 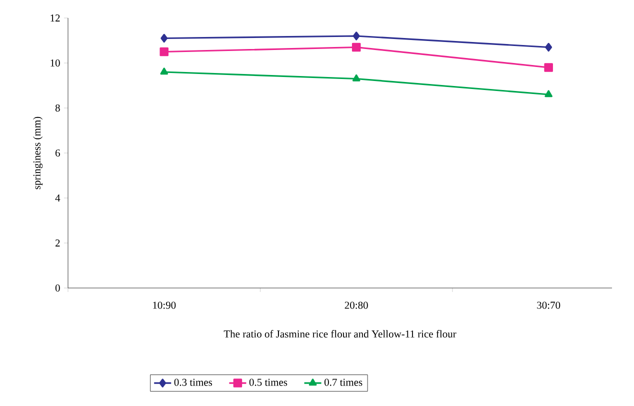 I want to click on legend-label: 0.3 times, so click(x=193, y=382).